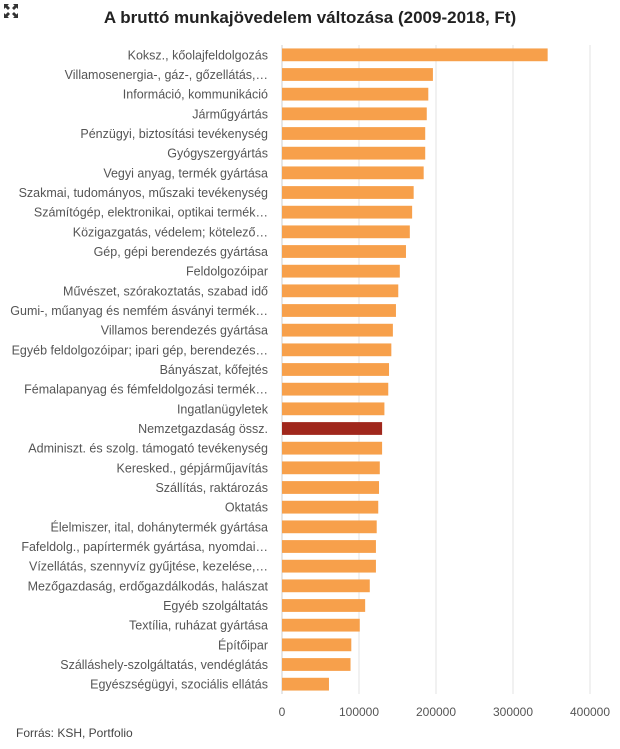 The image size is (620, 749). Describe the element at coordinates (198, 626) in the screenshot. I see `category-label: Textília, ruházat gyártása` at that location.